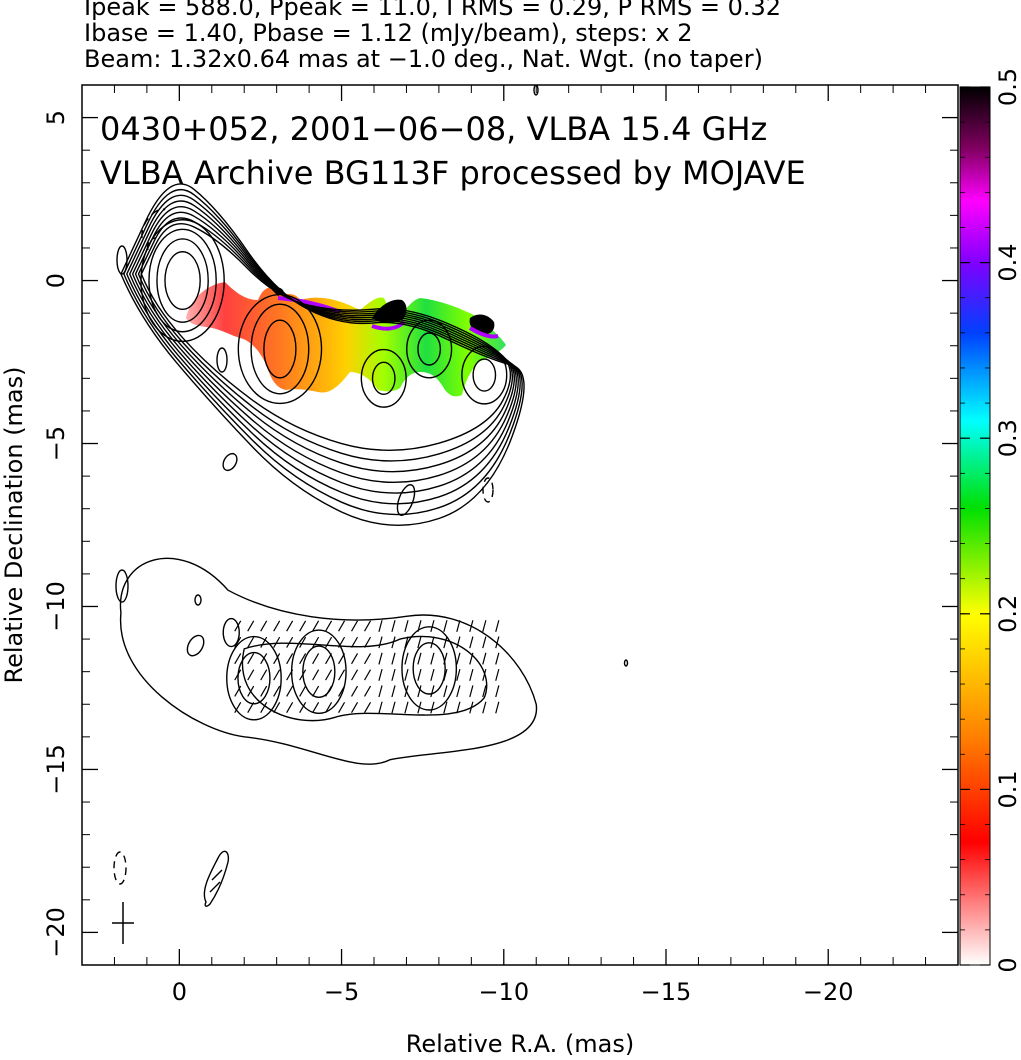 This screenshot has height=1060, width=1021. Describe the element at coordinates (1007, 263) in the screenshot. I see `colorbar-tick-label: 0.4` at that location.